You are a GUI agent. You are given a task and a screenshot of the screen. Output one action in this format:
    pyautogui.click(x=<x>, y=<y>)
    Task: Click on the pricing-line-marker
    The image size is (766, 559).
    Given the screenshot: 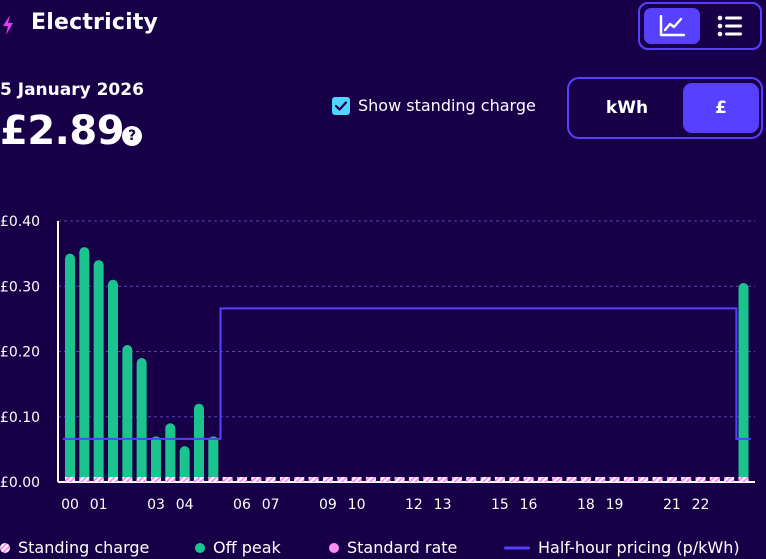 What is the action you would take?
    pyautogui.click(x=517, y=547)
    